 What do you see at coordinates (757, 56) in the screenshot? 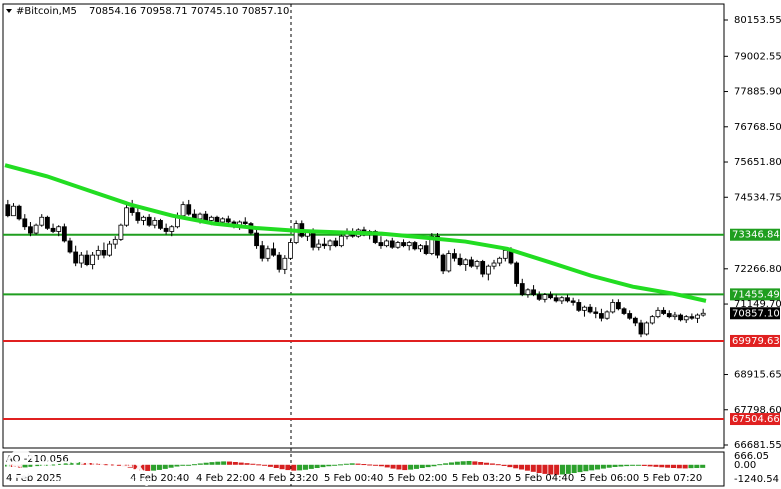
I see `y-tick-label: 79002.55` at bounding box center [757, 56].